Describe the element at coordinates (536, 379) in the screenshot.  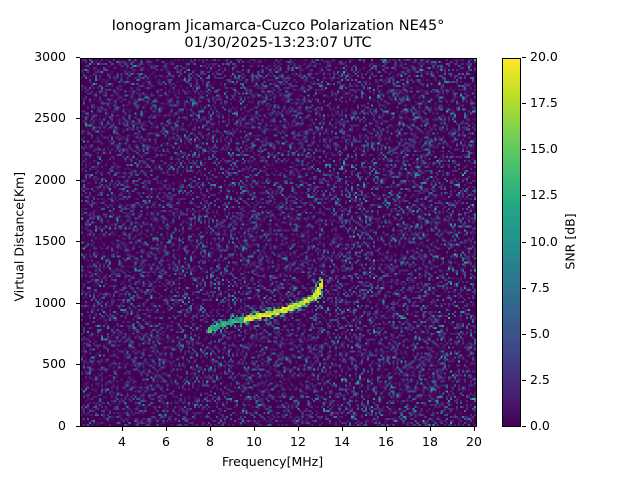
I see `colorbar-tick: 2.5` at that location.